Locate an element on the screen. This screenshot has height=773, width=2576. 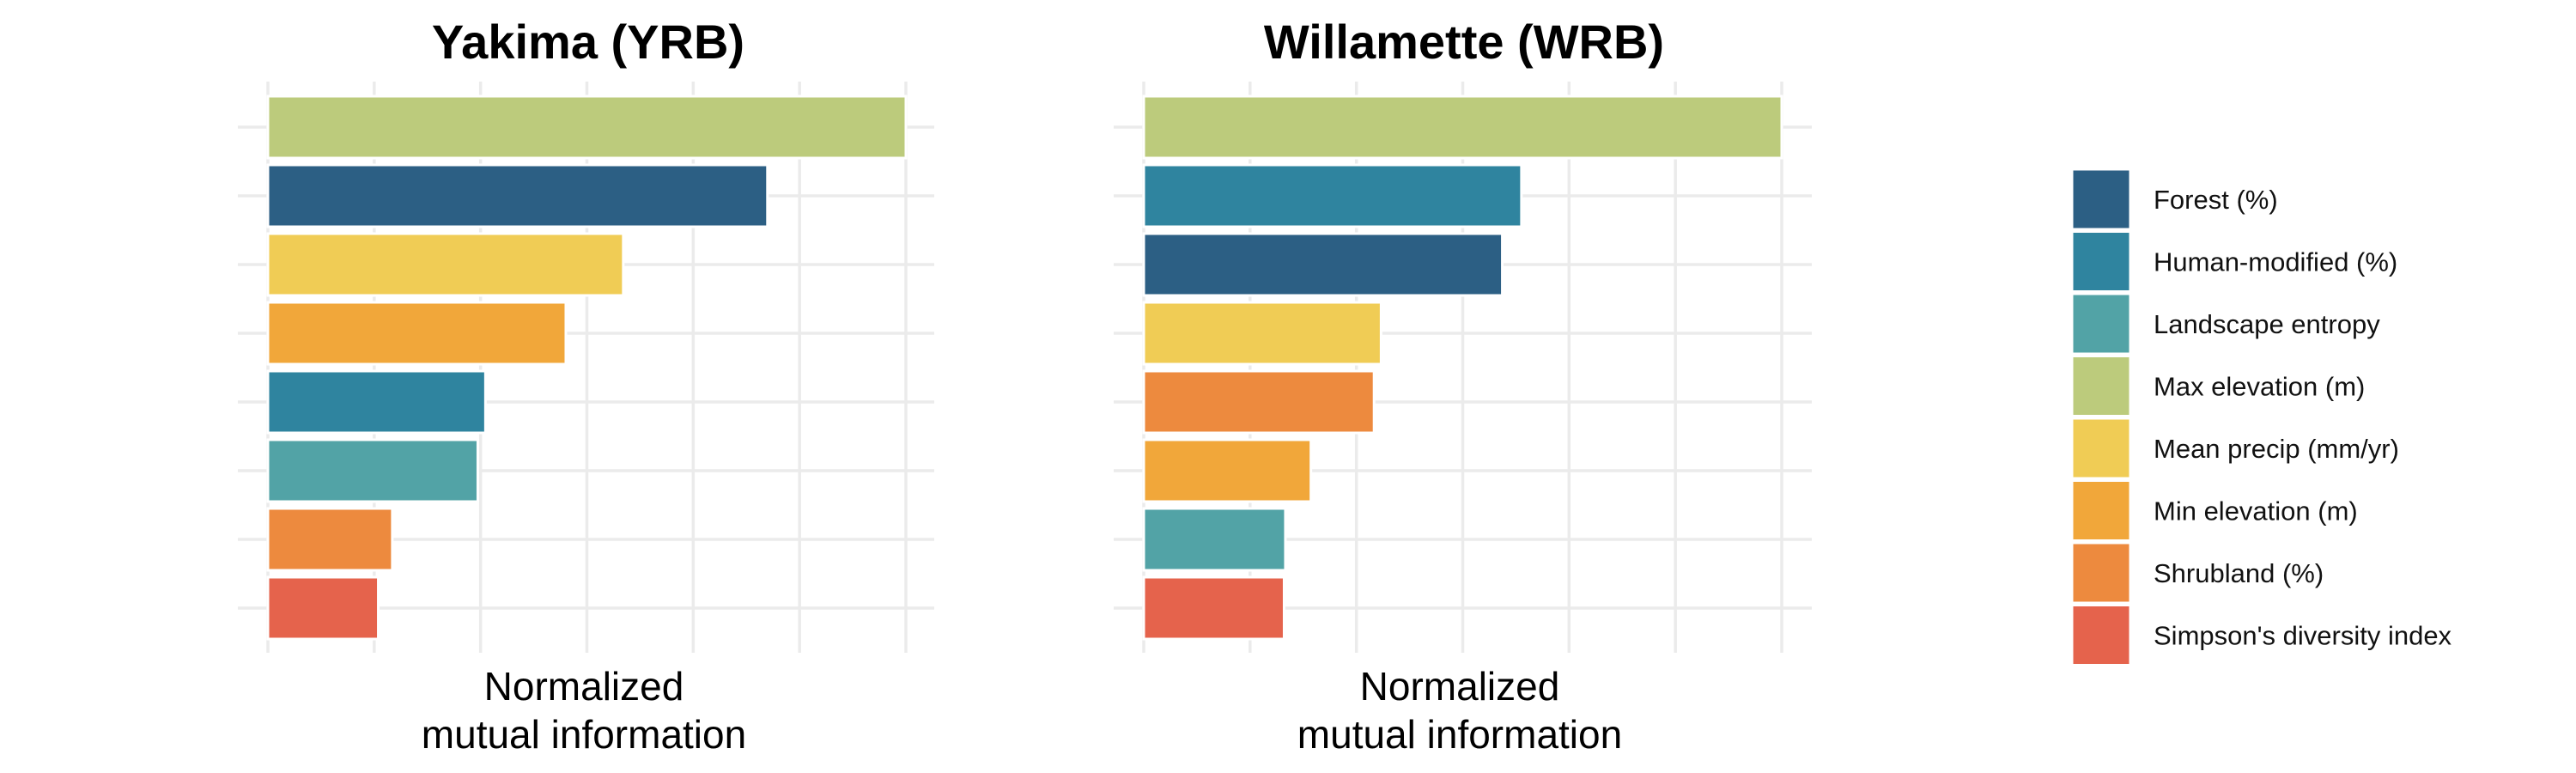
legend-label: Shrubland (%) is located at coordinates (2239, 573).